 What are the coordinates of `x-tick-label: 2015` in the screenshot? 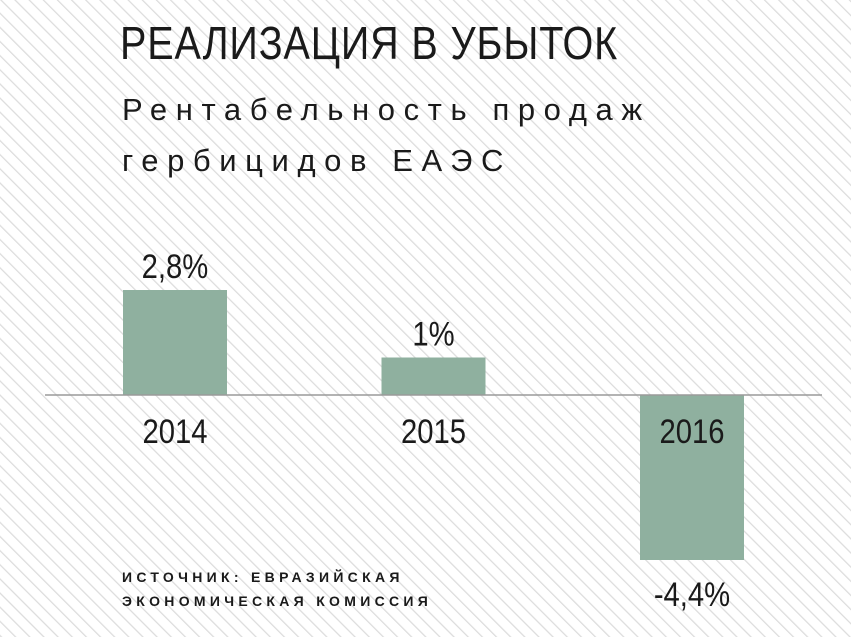 It's located at (433, 431).